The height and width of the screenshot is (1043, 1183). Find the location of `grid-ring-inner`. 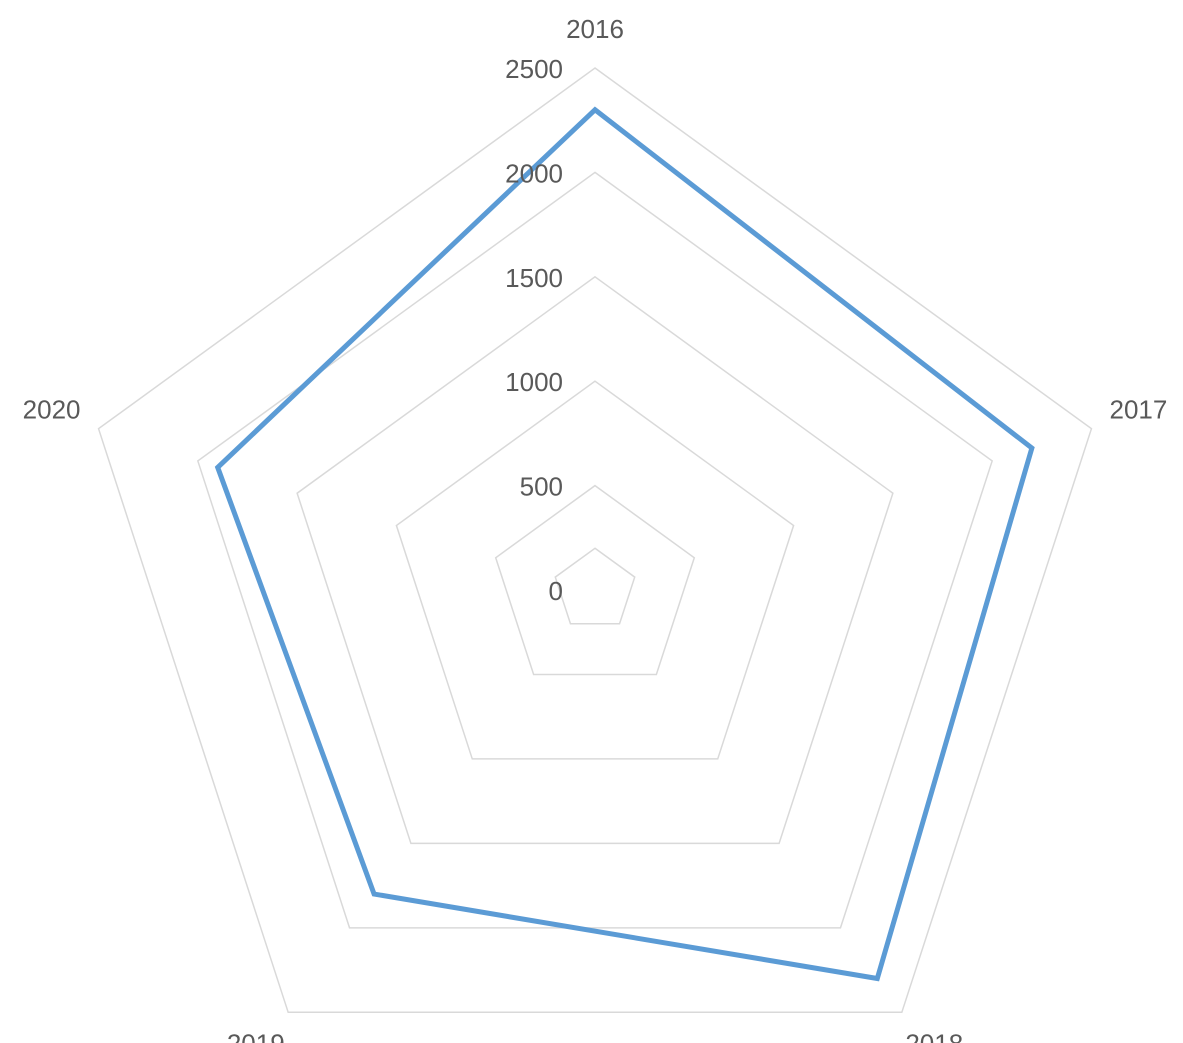

grid-ring-inner is located at coordinates (595, 586).